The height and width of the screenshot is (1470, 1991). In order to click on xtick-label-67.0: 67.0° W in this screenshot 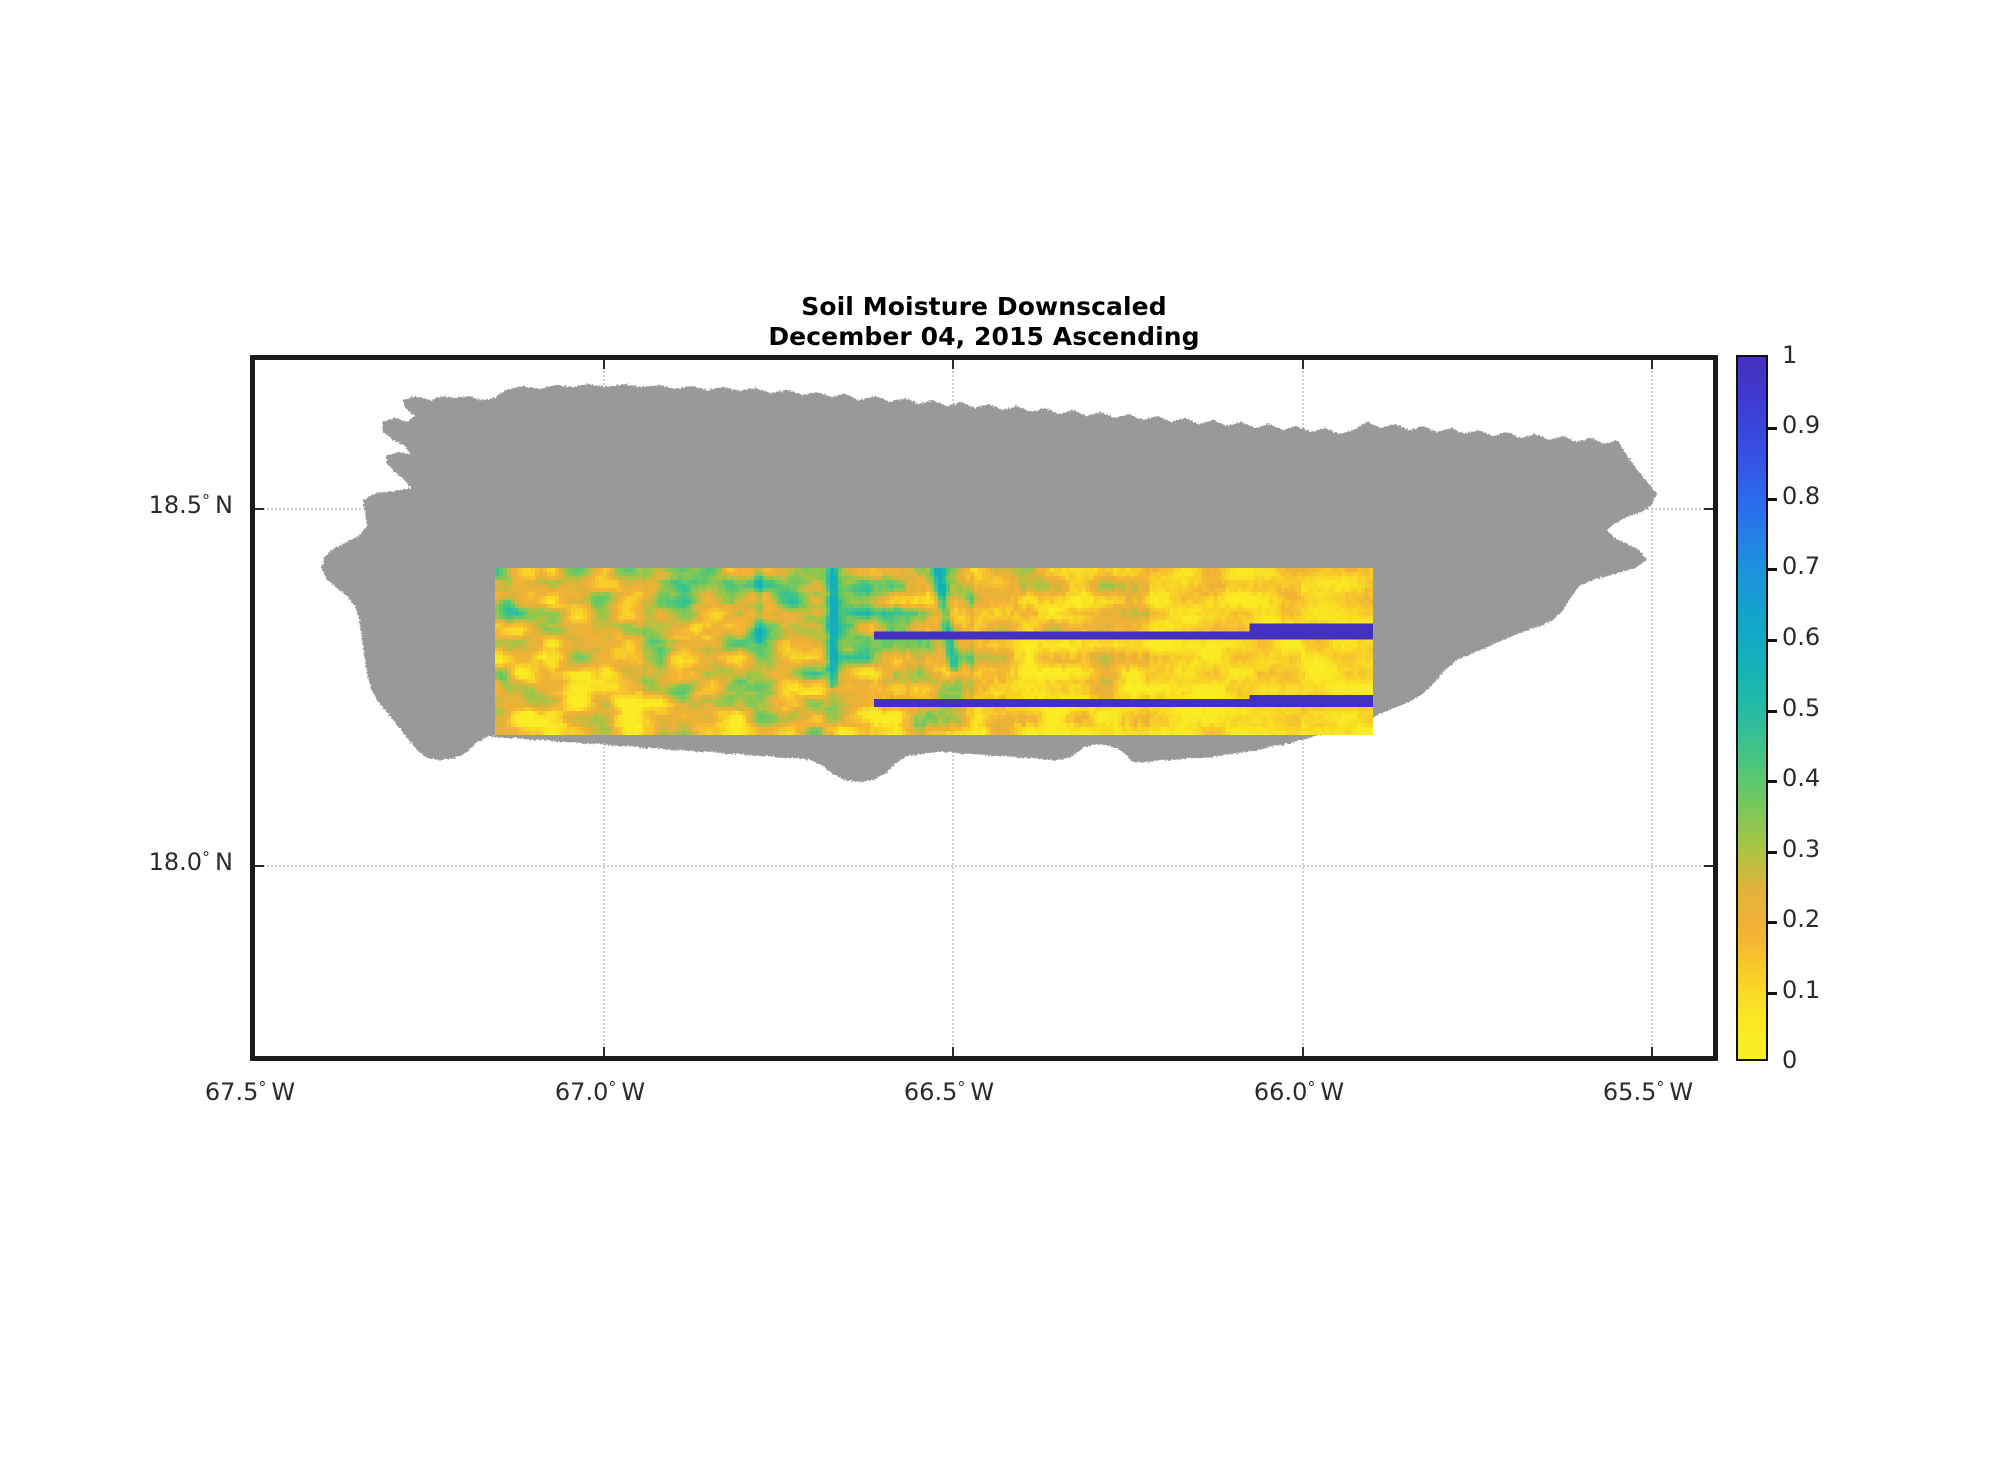, I will do `click(600, 1092)`.